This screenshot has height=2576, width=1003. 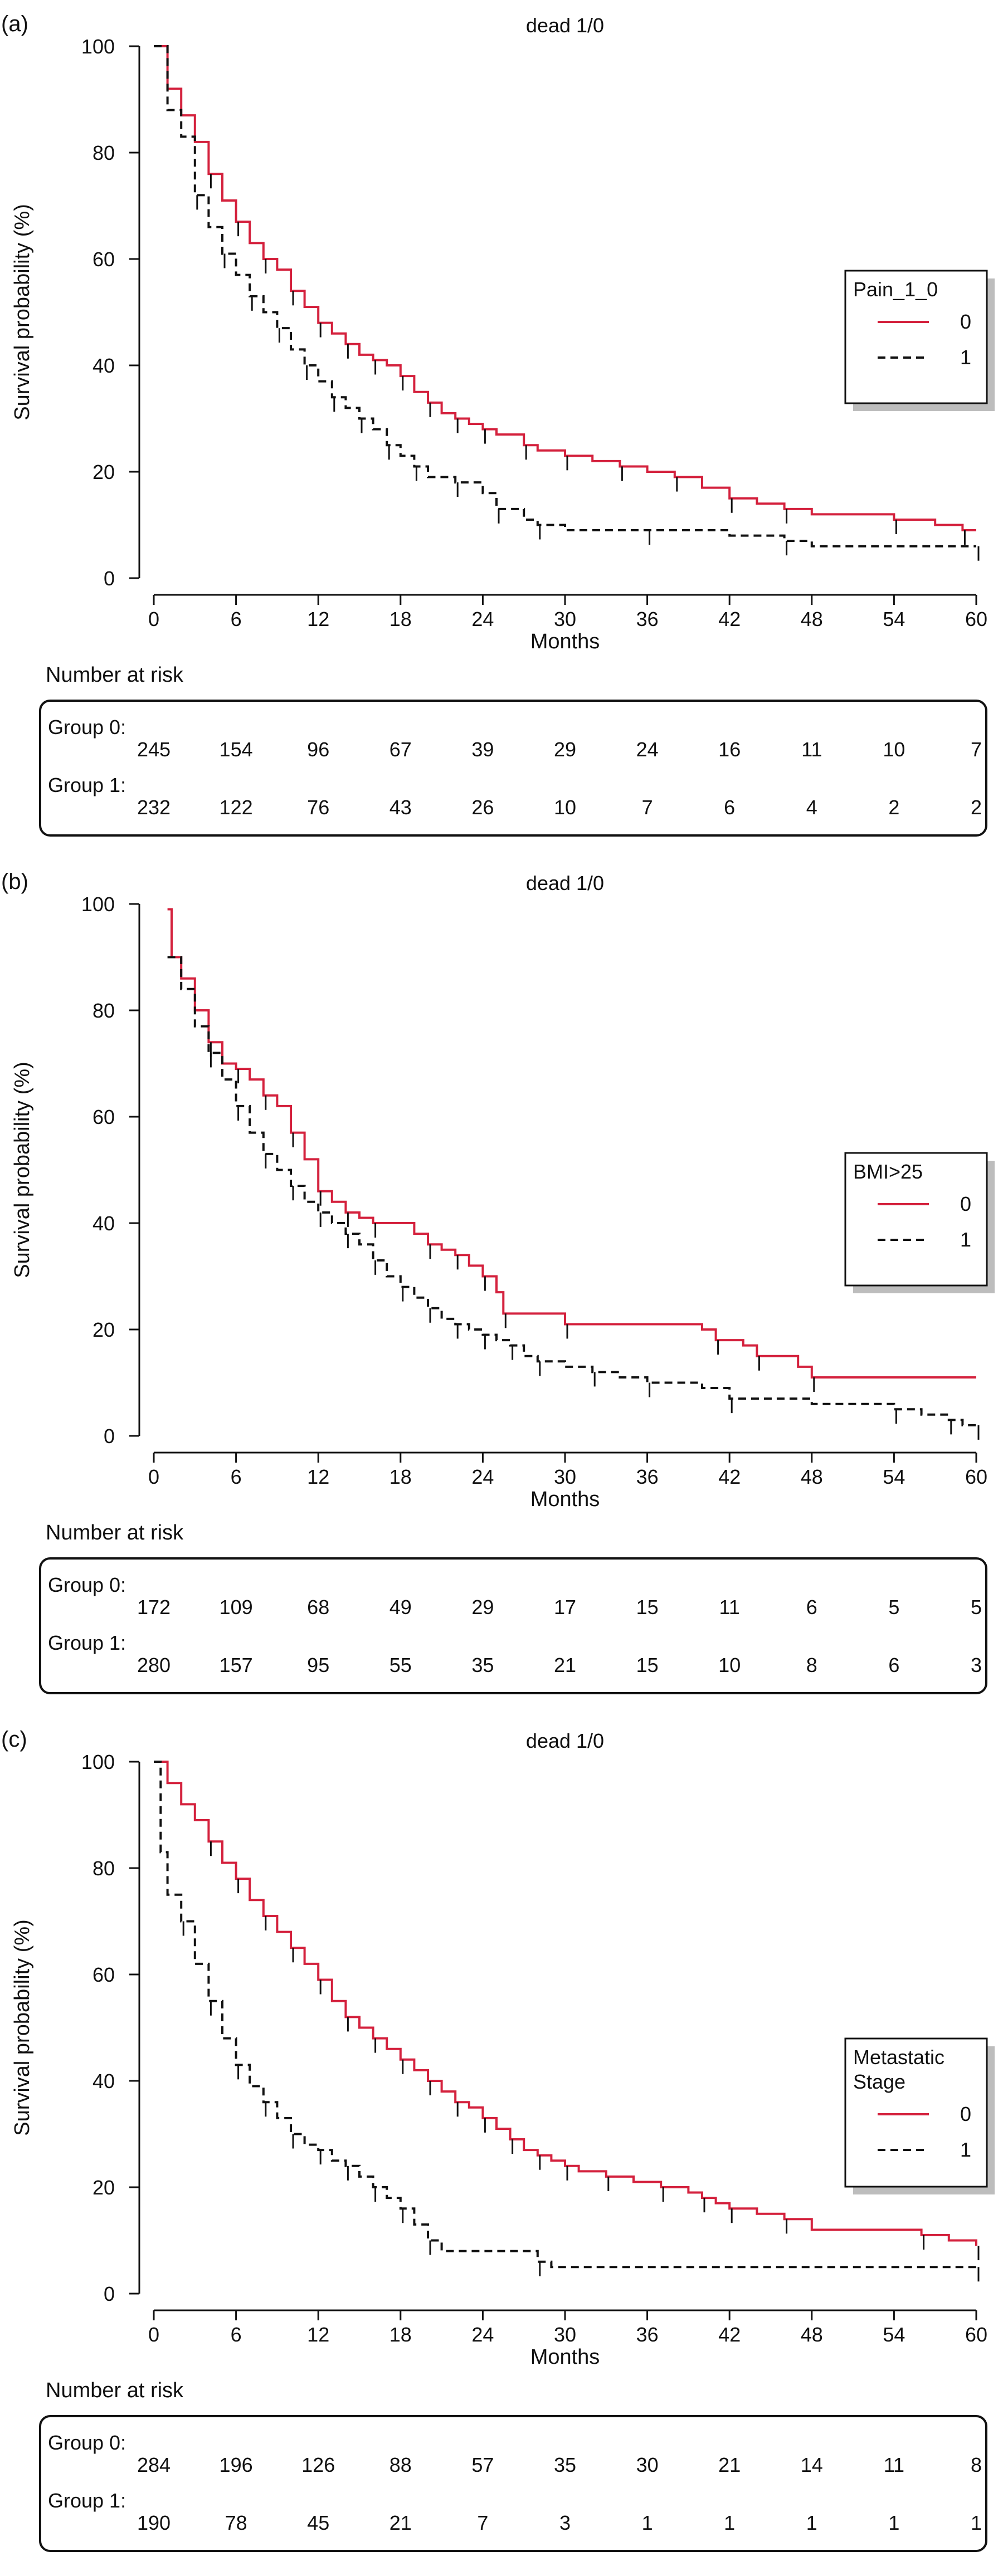 I want to click on risk-value: 4, so click(x=811, y=807).